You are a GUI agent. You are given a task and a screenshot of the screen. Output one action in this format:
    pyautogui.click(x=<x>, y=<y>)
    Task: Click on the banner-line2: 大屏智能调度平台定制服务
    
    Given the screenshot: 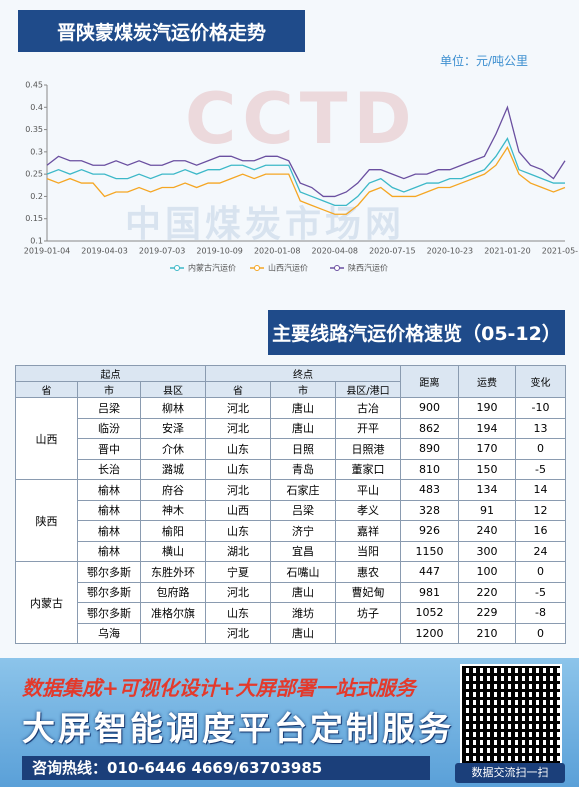 What is the action you would take?
    pyautogui.click(x=238, y=728)
    